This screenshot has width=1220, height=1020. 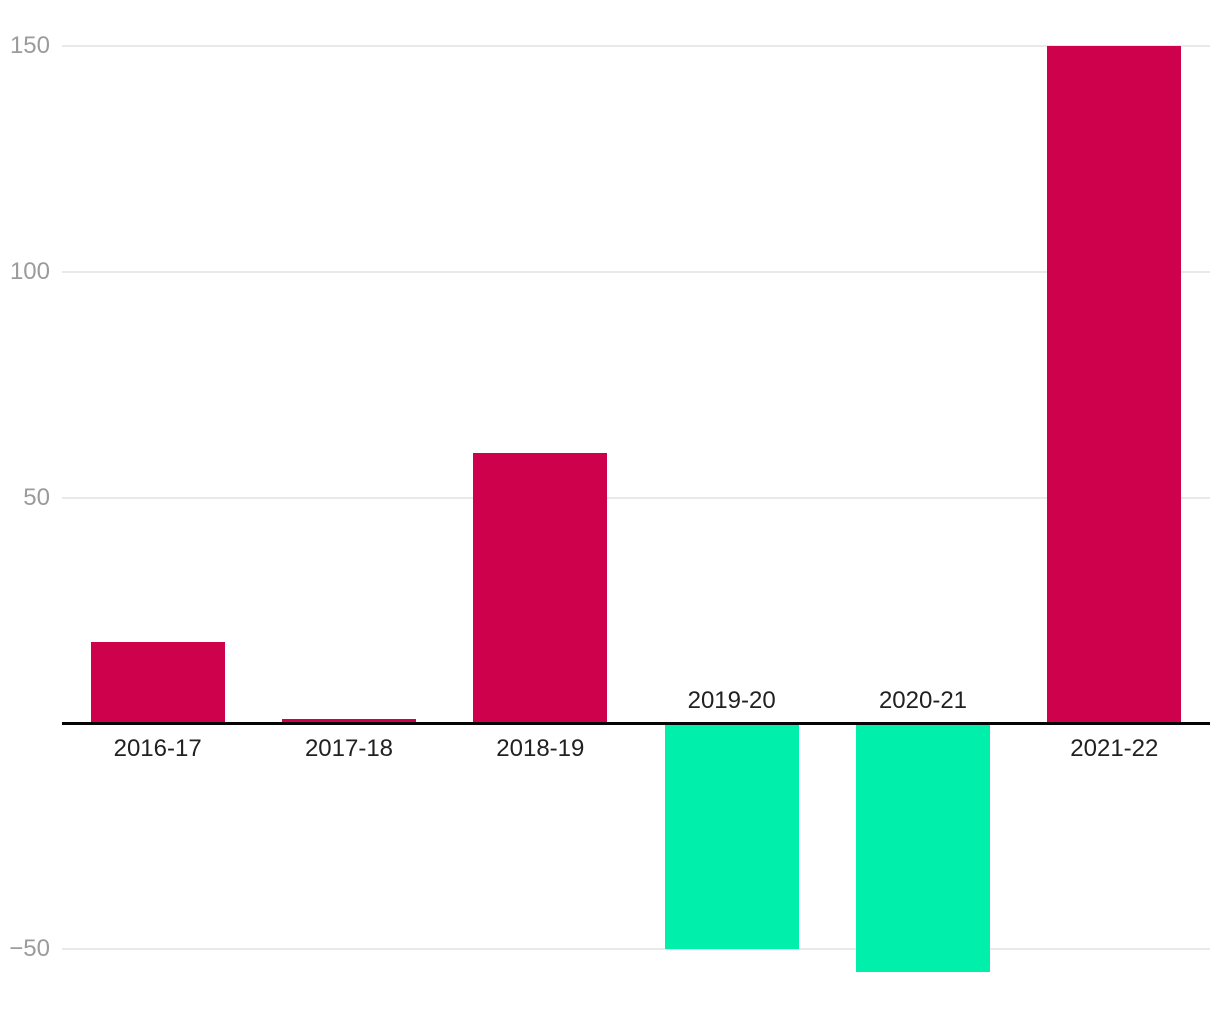 I want to click on x-label-2017-18: 2017-18, so click(x=349, y=748).